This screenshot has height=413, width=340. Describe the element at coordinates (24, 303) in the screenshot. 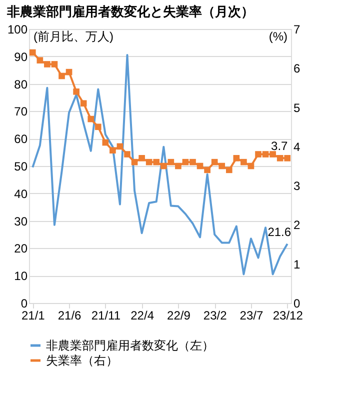

I see `y-tick-label: 0` at that location.